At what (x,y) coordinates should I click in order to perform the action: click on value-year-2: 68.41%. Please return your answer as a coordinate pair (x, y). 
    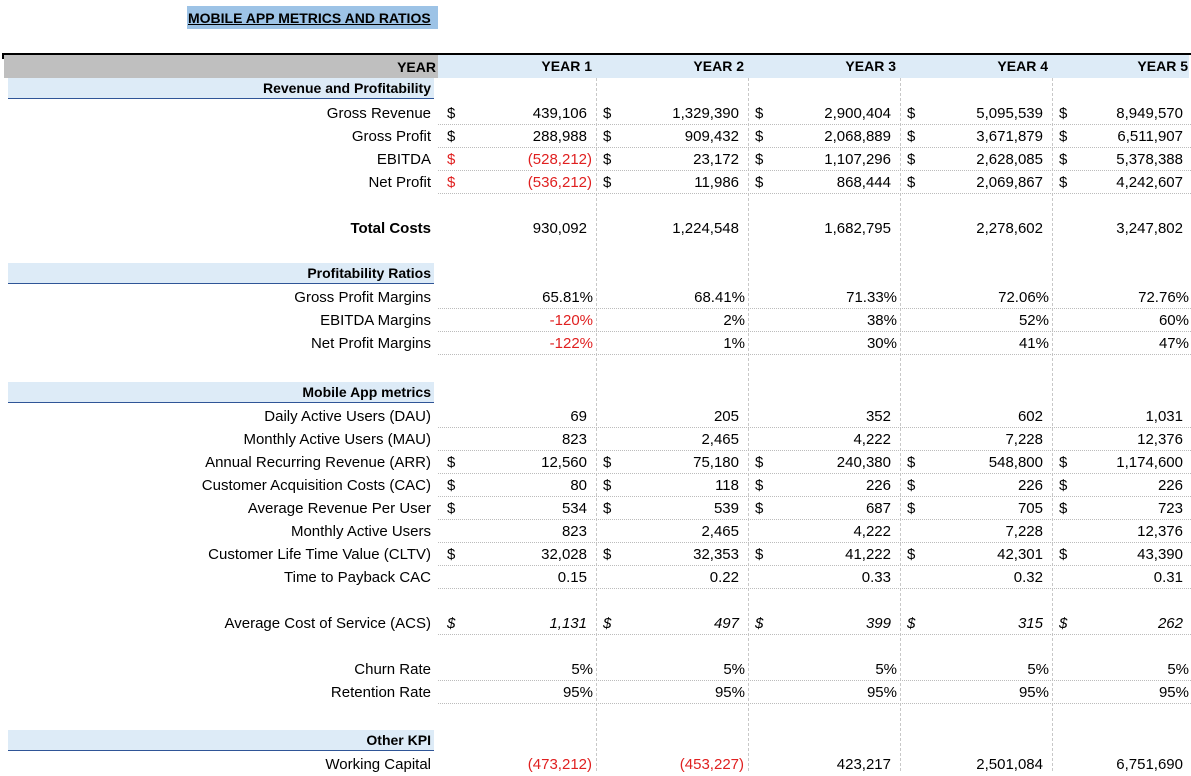
    Looking at the image, I should click on (719, 297).